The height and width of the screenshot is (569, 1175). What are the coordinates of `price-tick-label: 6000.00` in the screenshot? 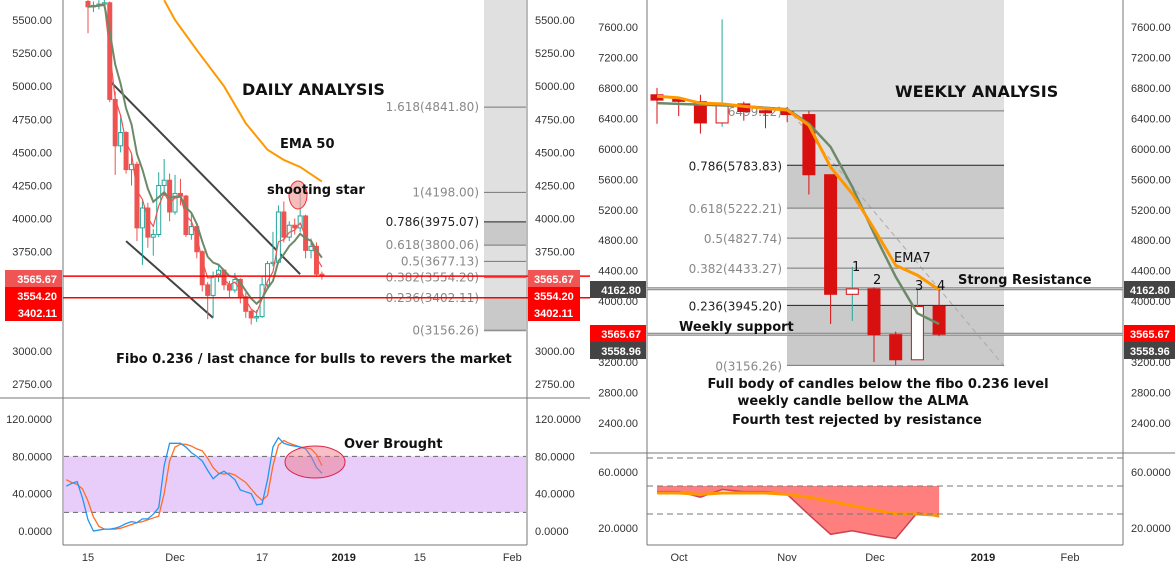 It's located at (618, 150).